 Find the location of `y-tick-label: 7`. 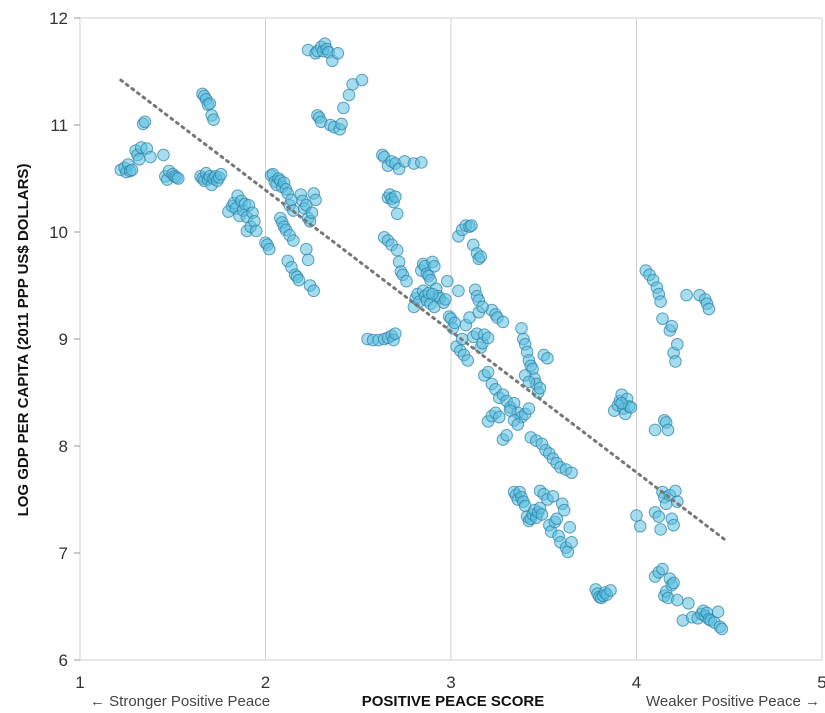

y-tick-label: 7 is located at coordinates (63, 553).